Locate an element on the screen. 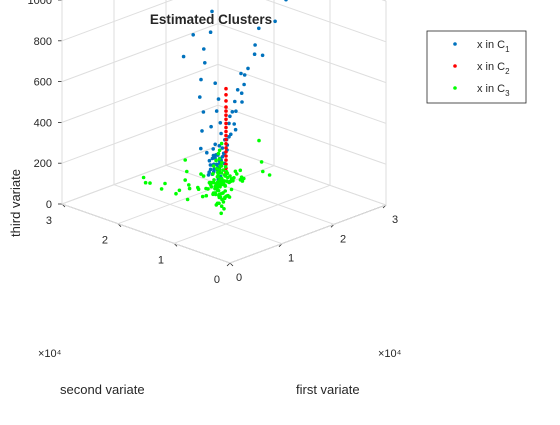 The height and width of the screenshot is (425, 560). legend-entry-c1: x in C1 is located at coordinates (481, 46).